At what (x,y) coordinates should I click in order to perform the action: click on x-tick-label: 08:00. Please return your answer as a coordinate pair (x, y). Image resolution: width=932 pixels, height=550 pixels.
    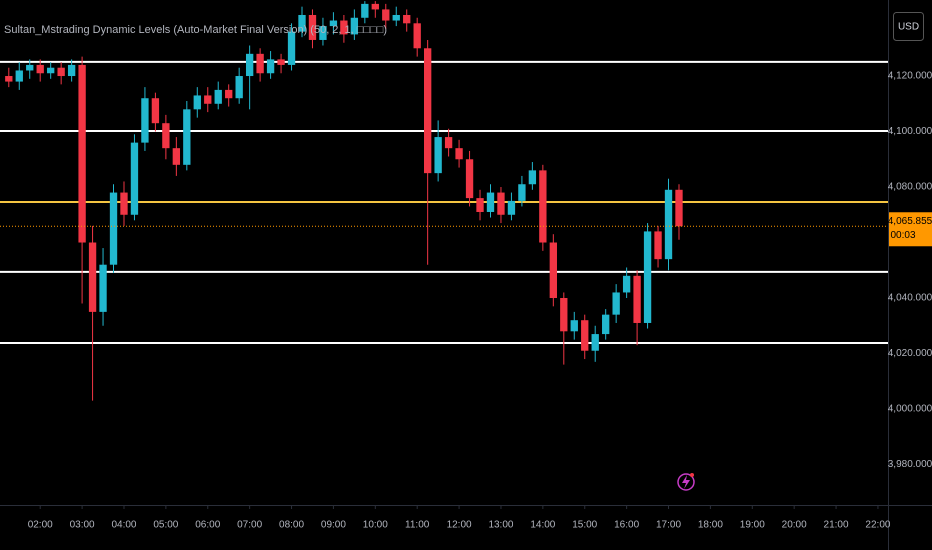
    Looking at the image, I should click on (291, 525).